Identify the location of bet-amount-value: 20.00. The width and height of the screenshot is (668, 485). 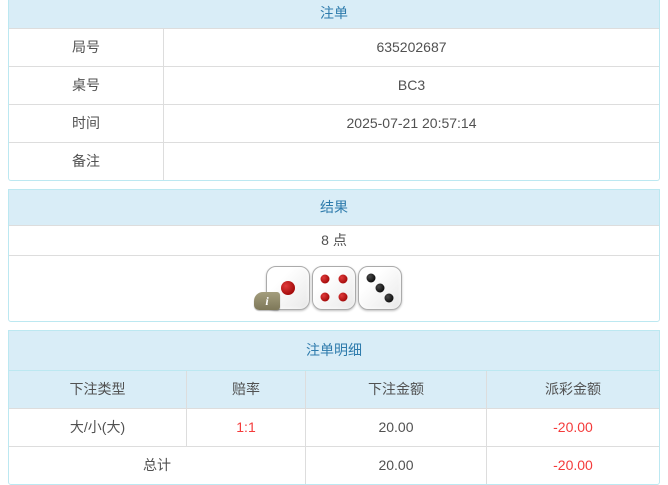
(396, 427).